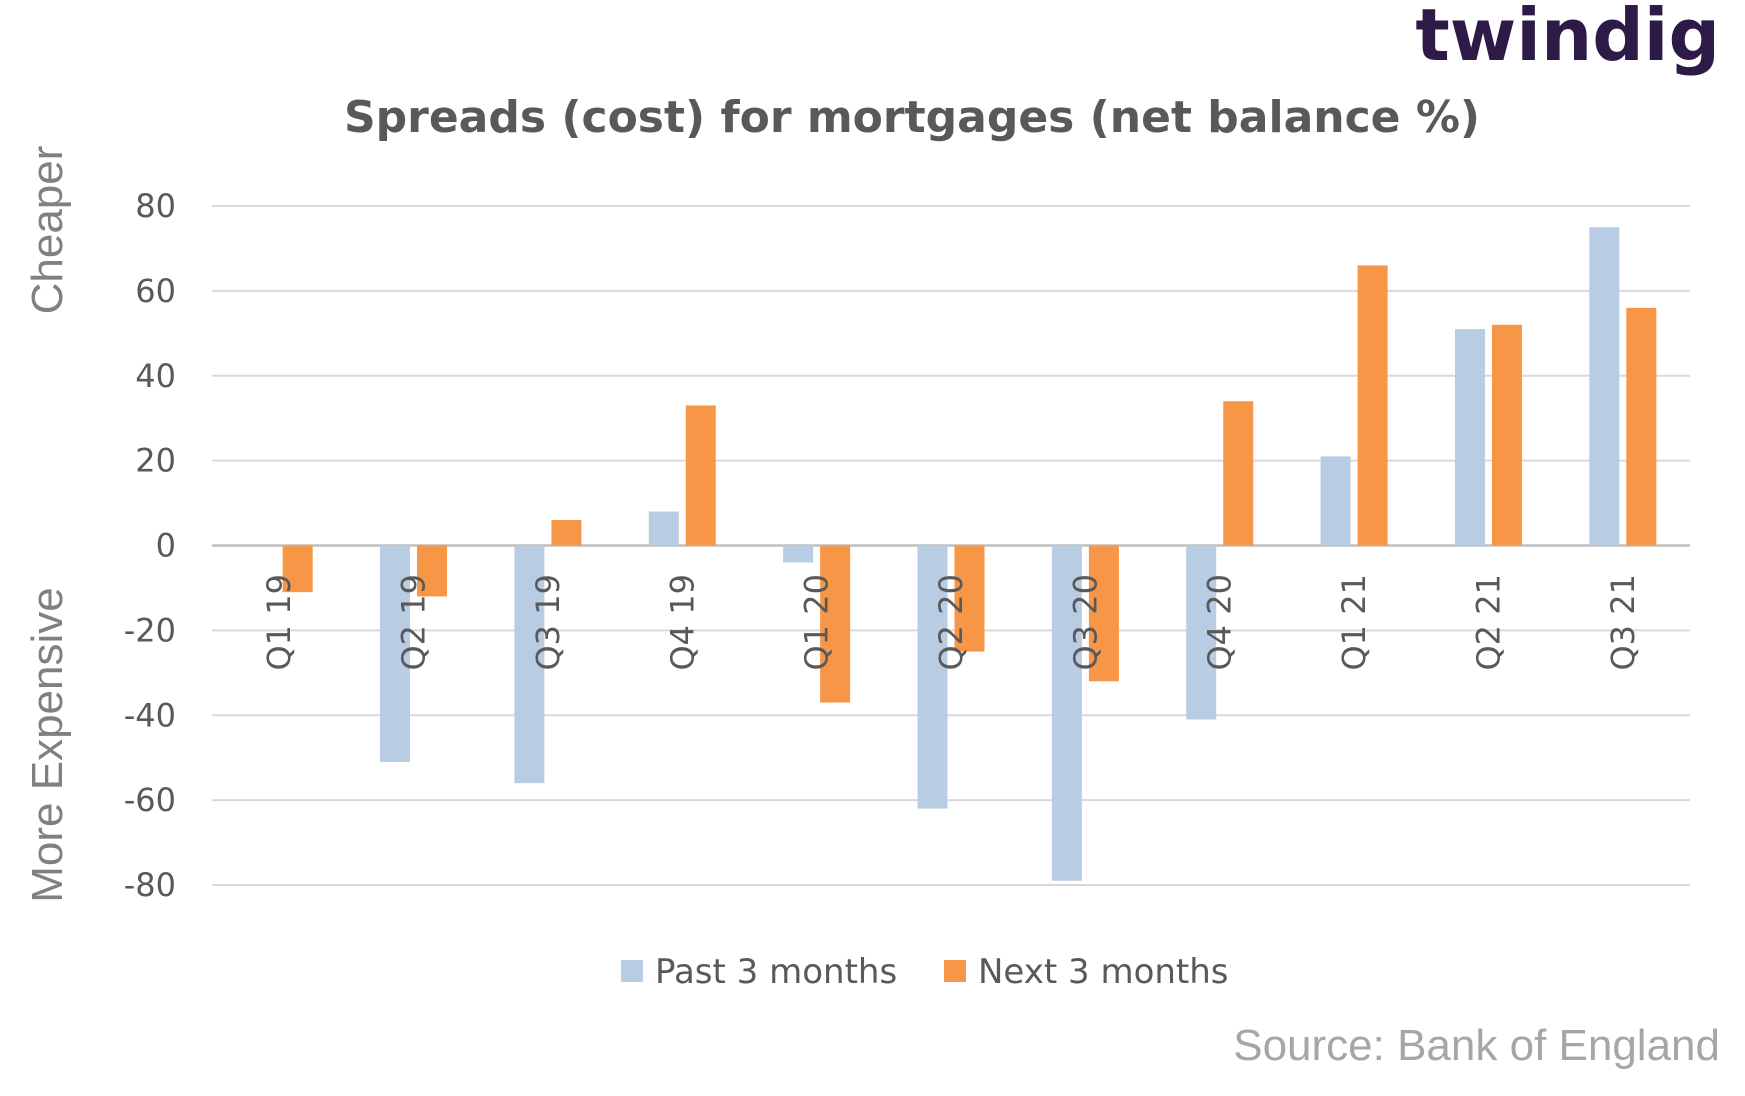 This screenshot has width=1745, height=1096. What do you see at coordinates (1085, 622) in the screenshot?
I see `x-tick-label: Q3 20` at bounding box center [1085, 622].